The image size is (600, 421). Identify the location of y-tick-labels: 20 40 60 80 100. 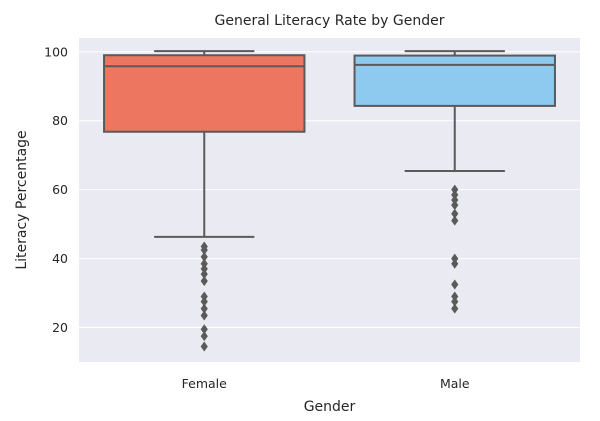
(56, 189).